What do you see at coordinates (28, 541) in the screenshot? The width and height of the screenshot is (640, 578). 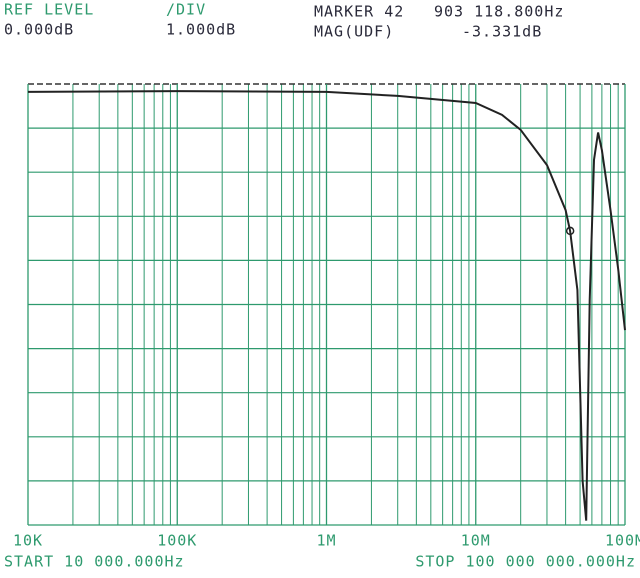 I see `x-tick-label: 10K` at bounding box center [28, 541].